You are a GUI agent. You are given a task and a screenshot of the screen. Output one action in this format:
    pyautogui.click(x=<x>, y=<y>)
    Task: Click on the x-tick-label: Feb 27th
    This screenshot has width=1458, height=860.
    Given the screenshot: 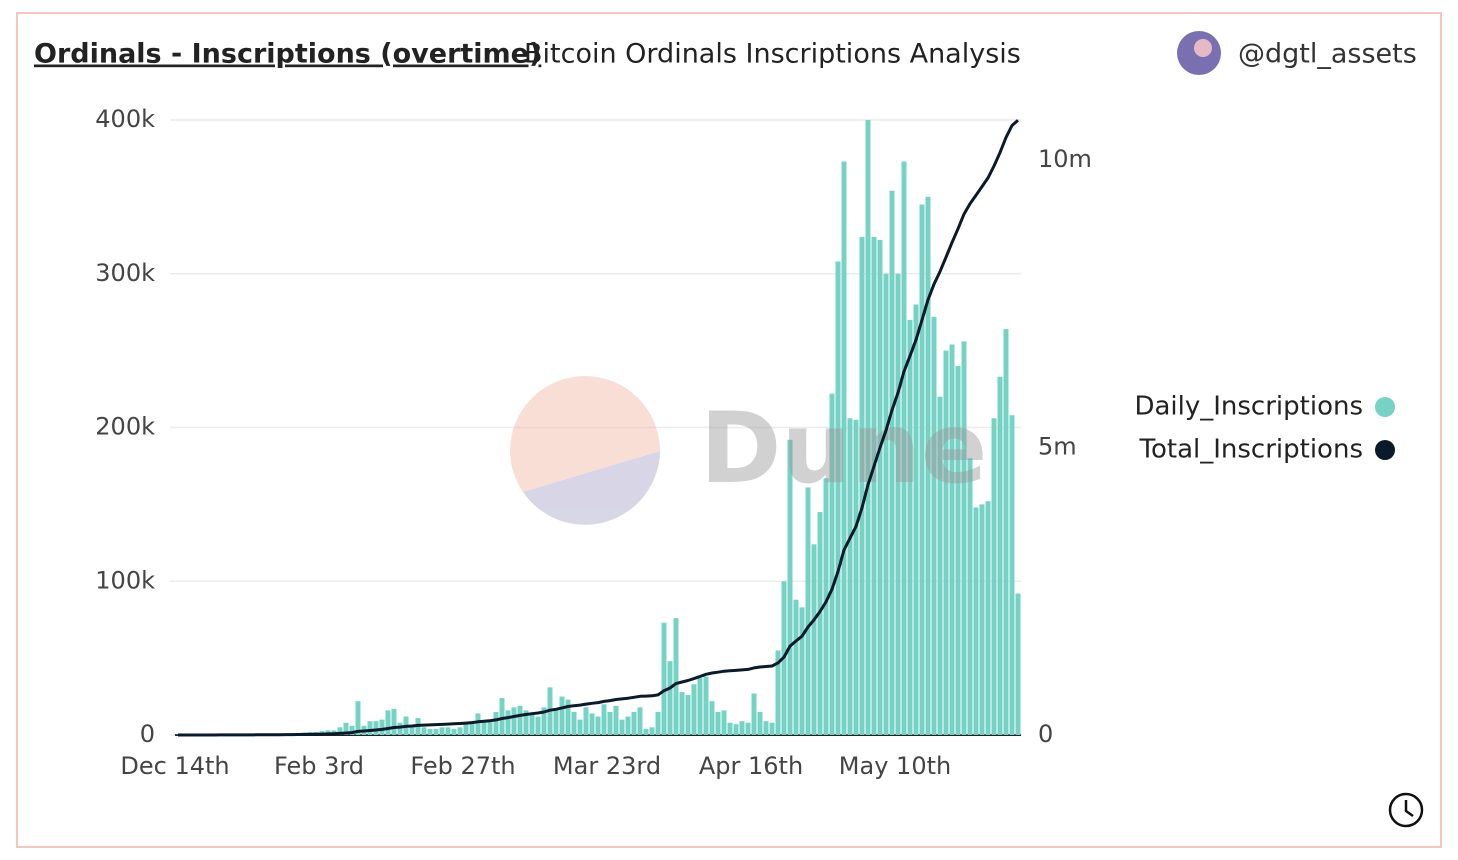 What is the action you would take?
    pyautogui.click(x=462, y=766)
    